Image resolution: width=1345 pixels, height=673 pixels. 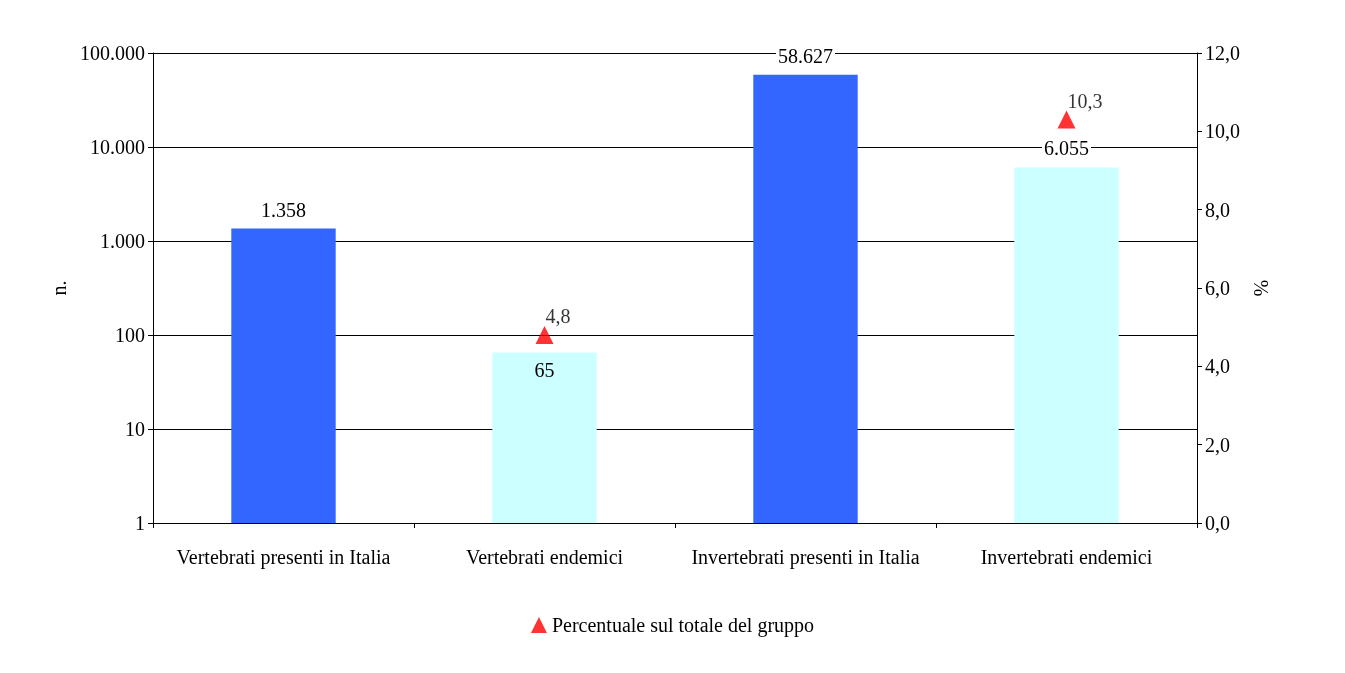 I want to click on data-label: 4,8, so click(x=558, y=316).